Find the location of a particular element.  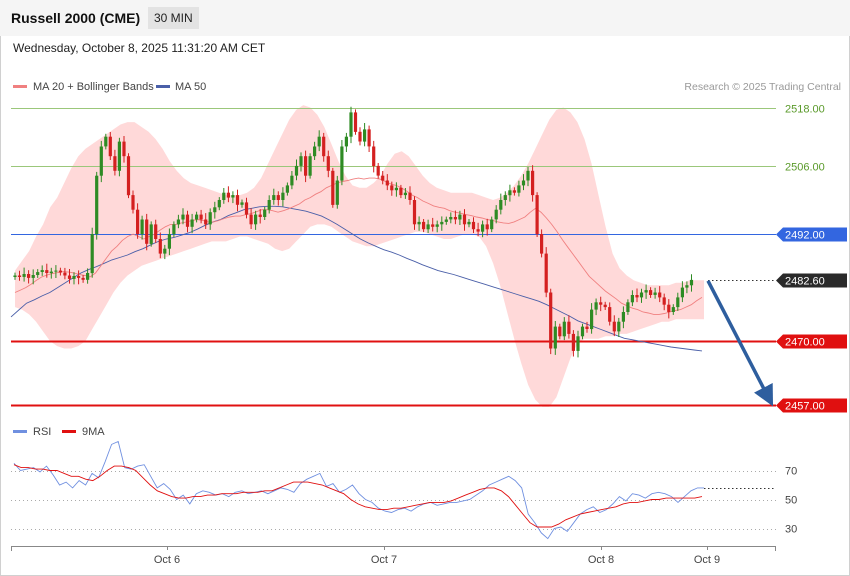

level-tag-2470.00 is located at coordinates (811, 341).